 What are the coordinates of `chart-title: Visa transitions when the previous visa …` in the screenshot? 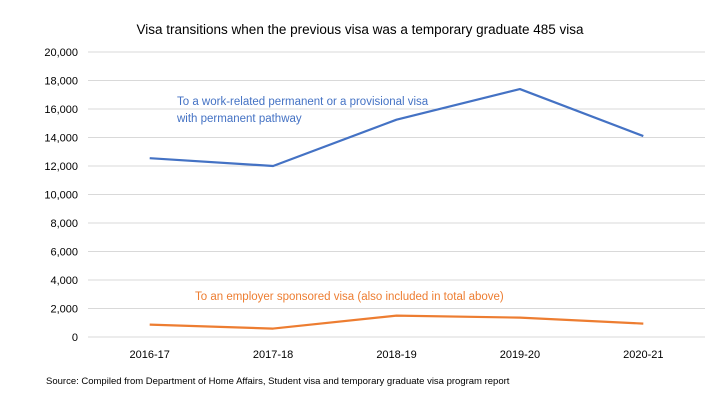 It's located at (360, 29).